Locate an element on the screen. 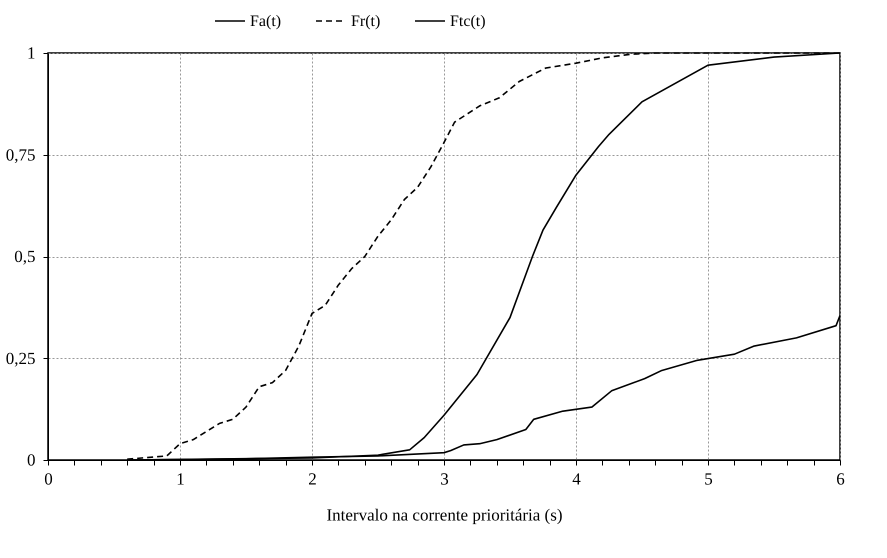 The height and width of the screenshot is (558, 887). legend-label: Fr(t) is located at coordinates (365, 21).